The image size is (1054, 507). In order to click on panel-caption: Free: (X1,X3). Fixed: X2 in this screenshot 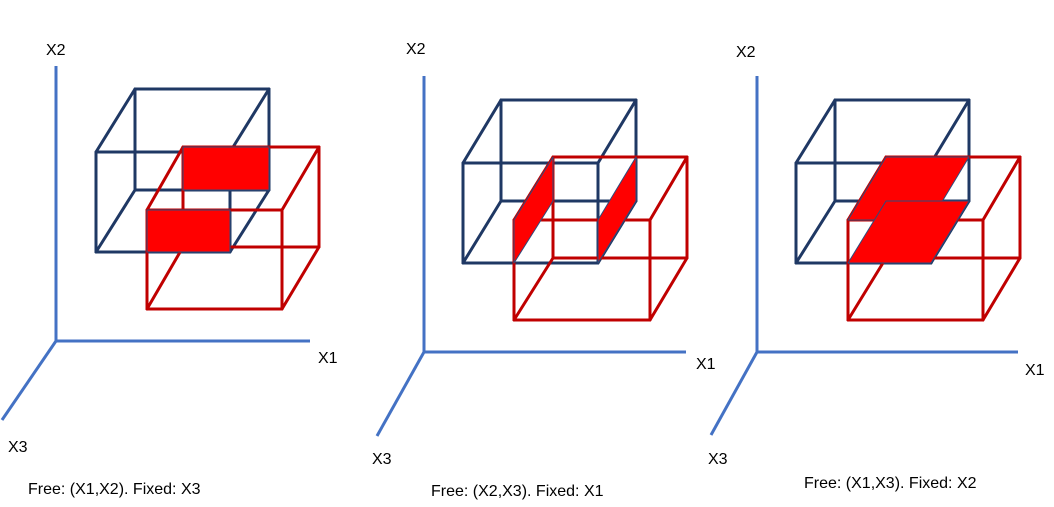, I will do `click(890, 483)`.